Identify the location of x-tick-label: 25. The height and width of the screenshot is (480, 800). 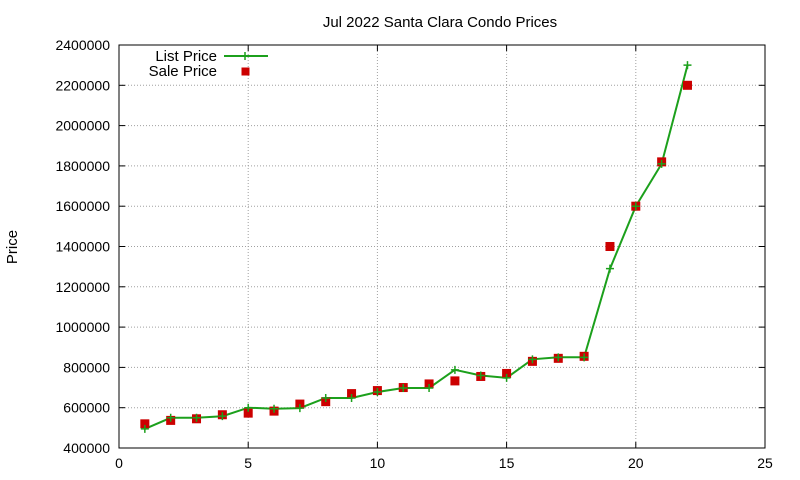
(765, 463).